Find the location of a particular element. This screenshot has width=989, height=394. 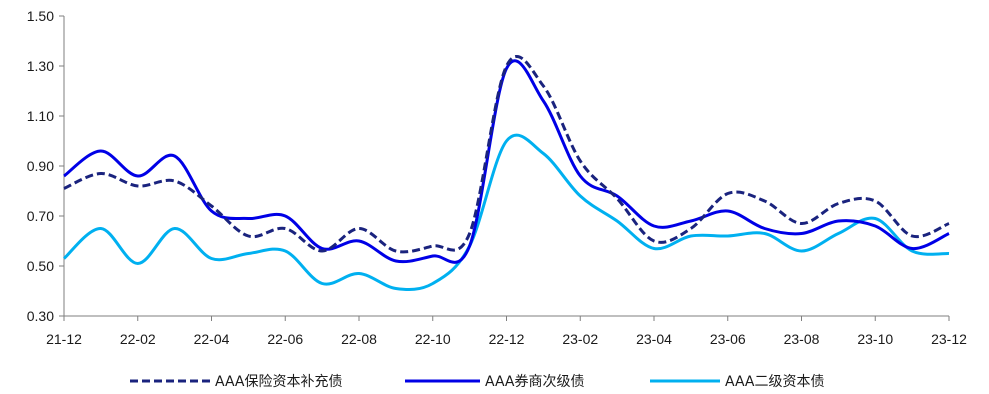

x-tick-label: 22-12 is located at coordinates (507, 339).